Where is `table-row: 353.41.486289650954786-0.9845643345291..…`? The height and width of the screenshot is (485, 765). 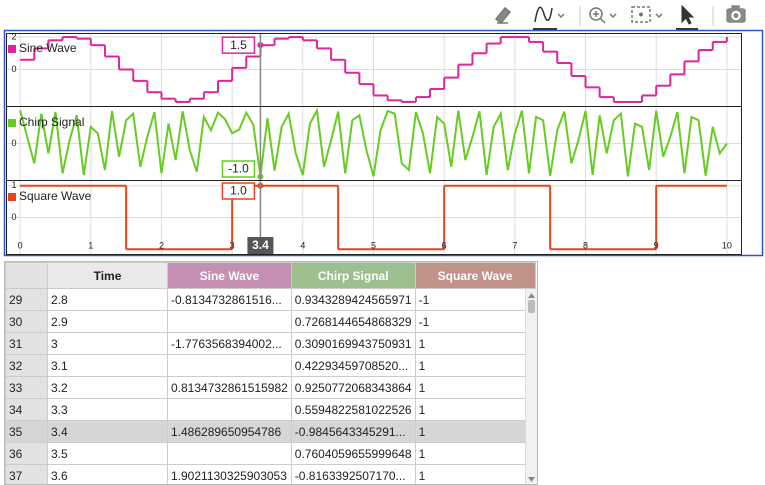
table-row: 353.41.486289650954786-0.9845643345291..… is located at coordinates (271, 432).